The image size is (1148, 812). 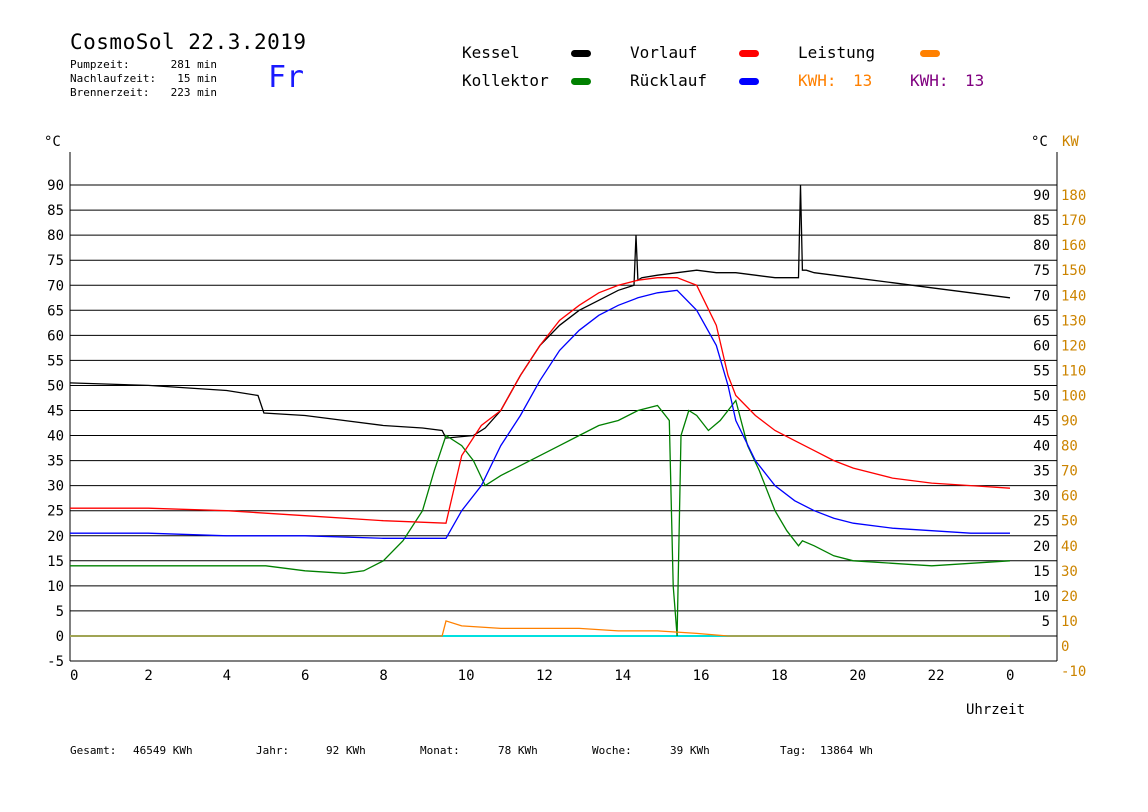 What do you see at coordinates (1069, 522) in the screenshot?
I see `kw-tick-label: 50` at bounding box center [1069, 522].